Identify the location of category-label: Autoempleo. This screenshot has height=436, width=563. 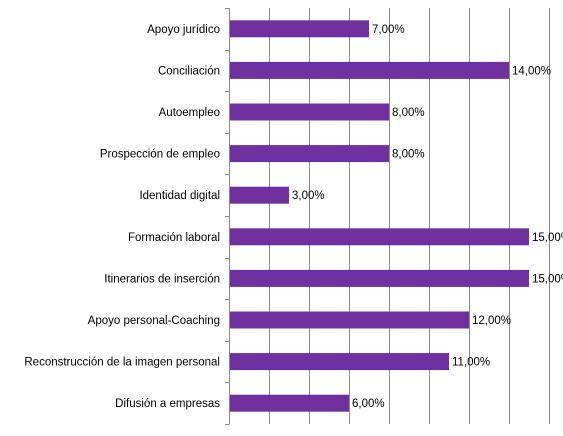
(189, 113).